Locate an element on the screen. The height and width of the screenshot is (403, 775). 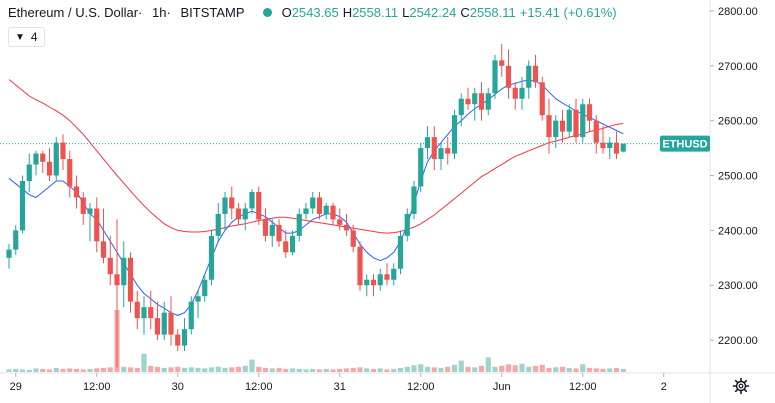
y-tick-label: 2800.00 is located at coordinates (738, 12).